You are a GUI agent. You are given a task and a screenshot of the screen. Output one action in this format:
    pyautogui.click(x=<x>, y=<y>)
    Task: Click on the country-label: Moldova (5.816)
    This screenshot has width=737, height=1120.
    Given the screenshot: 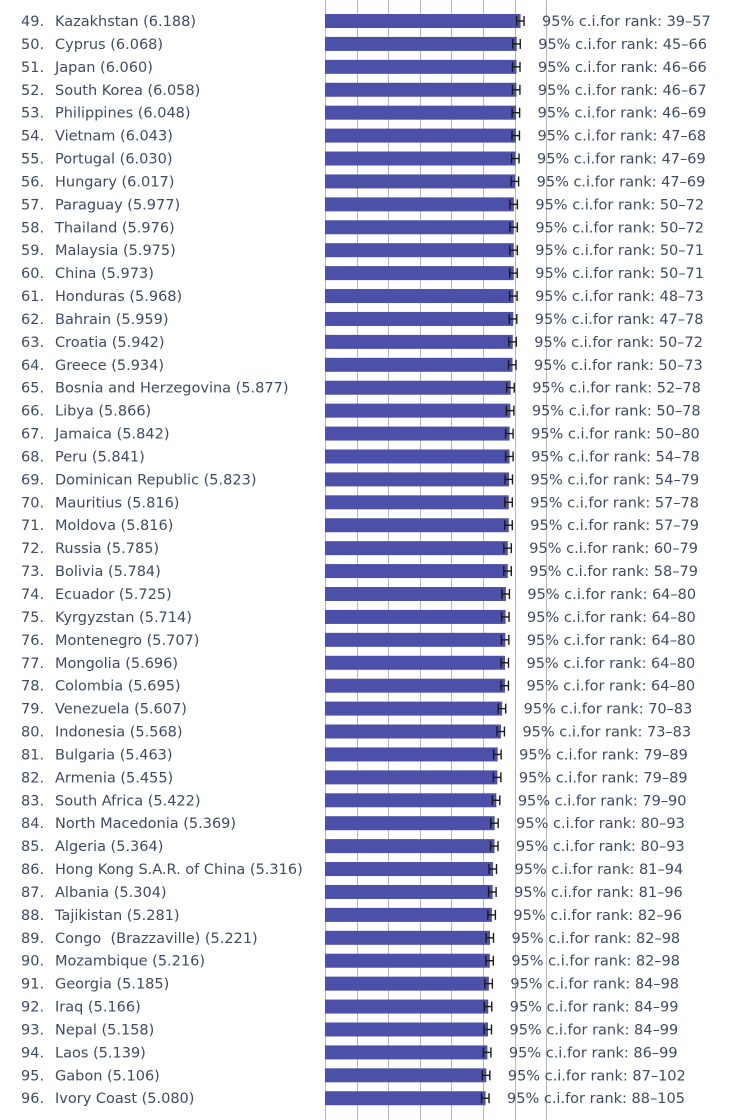 What is the action you would take?
    pyautogui.click(x=114, y=526)
    